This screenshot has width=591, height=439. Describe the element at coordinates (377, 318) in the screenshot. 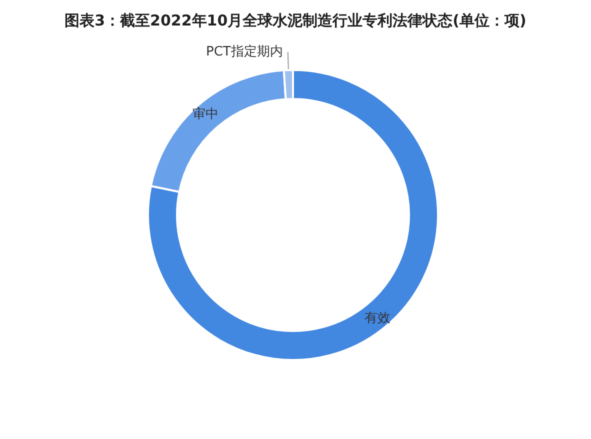

I see `slice-label: 有效` at that location.